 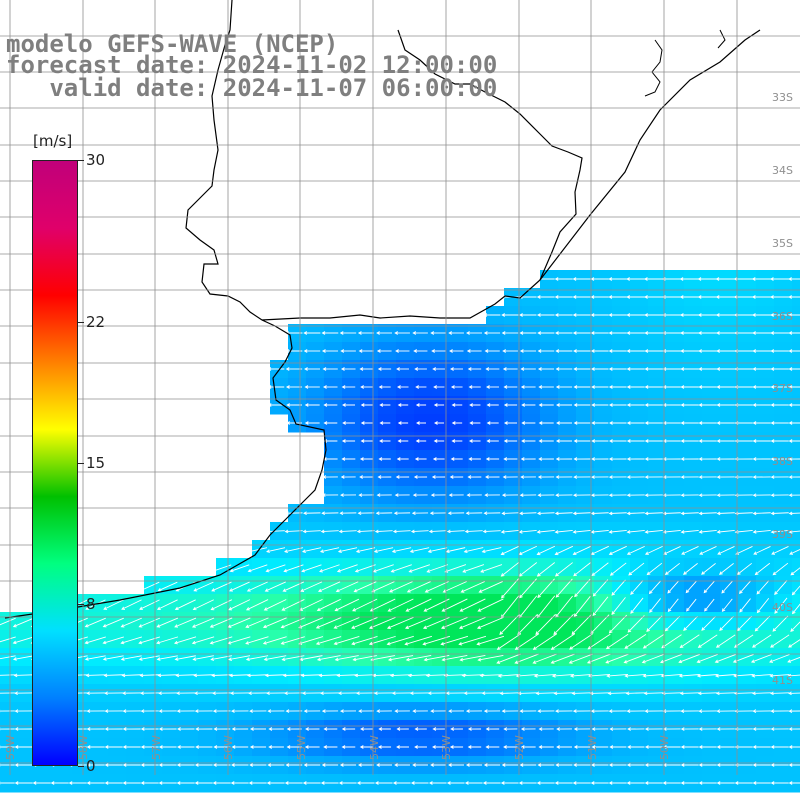 What do you see at coordinates (81, 605) in the screenshot?
I see `colorbar-tick-mark` at bounding box center [81, 605].